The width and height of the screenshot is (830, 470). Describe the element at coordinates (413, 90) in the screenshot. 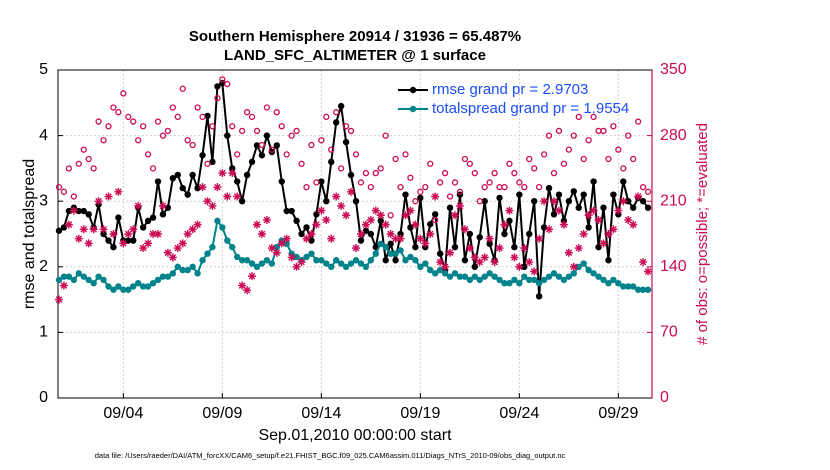

I see `legend-marker` at that location.